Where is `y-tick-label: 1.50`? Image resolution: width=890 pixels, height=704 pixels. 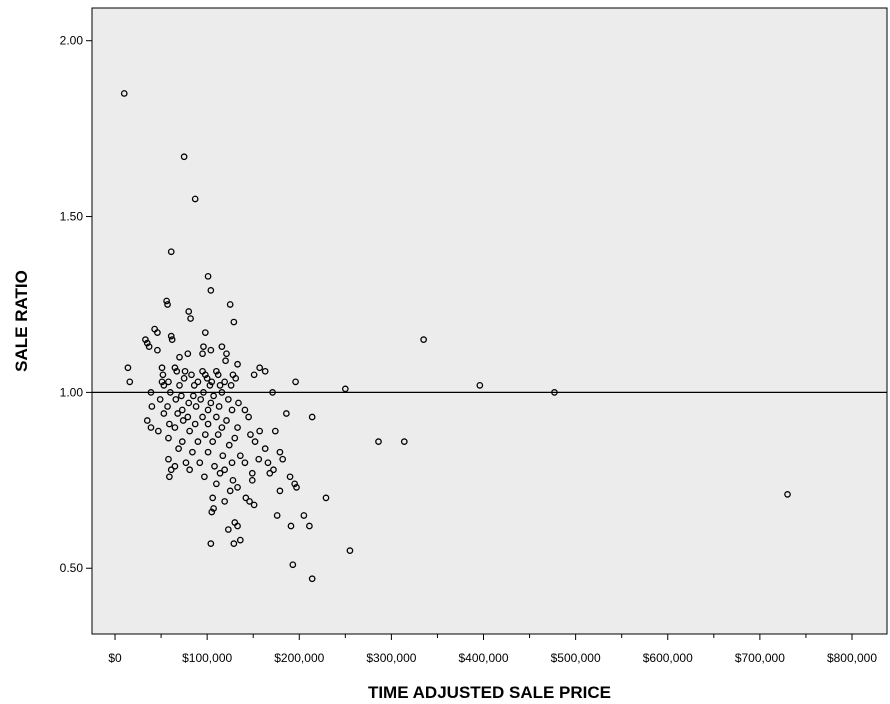 y-tick-label: 1.50 is located at coordinates (72, 217).